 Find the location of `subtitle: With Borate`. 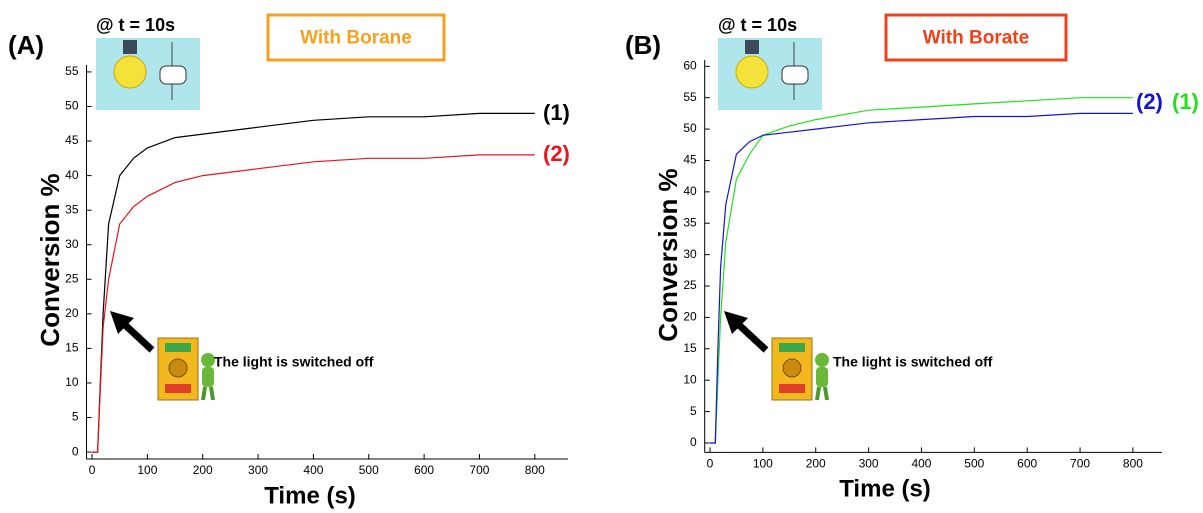

subtitle: With Borate is located at coordinates (976, 38).